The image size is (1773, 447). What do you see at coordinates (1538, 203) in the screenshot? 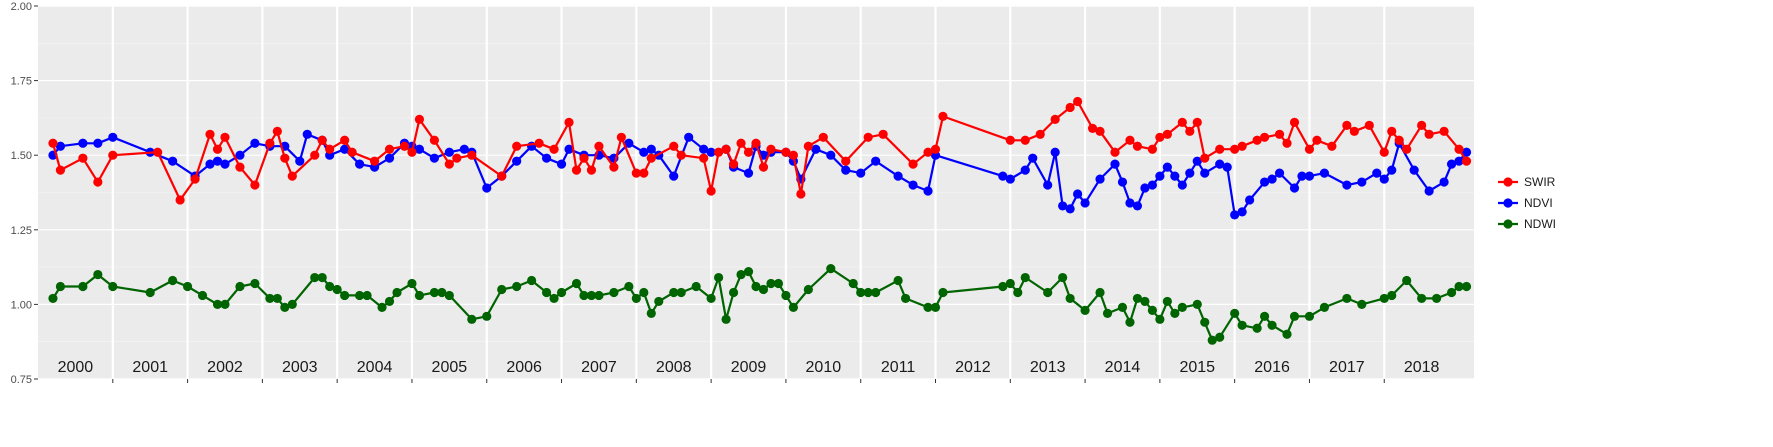
I see `legend-label: NDVI` at bounding box center [1538, 203].